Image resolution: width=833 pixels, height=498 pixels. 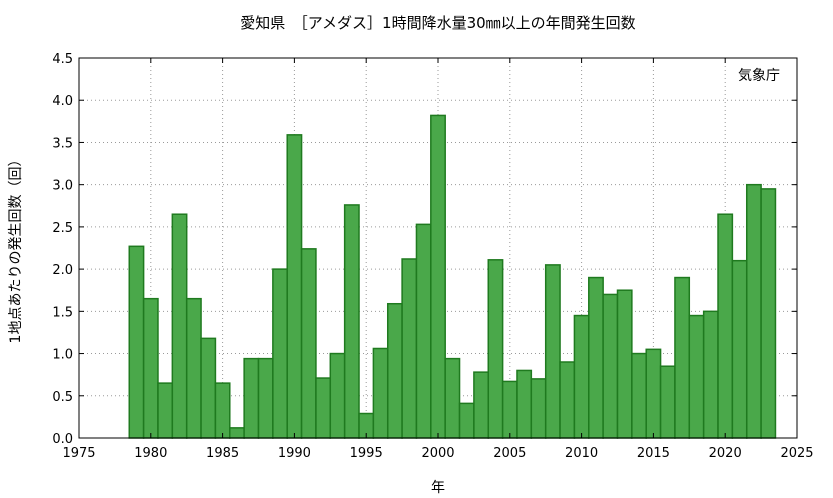 I want to click on x-tick-label: 2020, so click(x=725, y=453).